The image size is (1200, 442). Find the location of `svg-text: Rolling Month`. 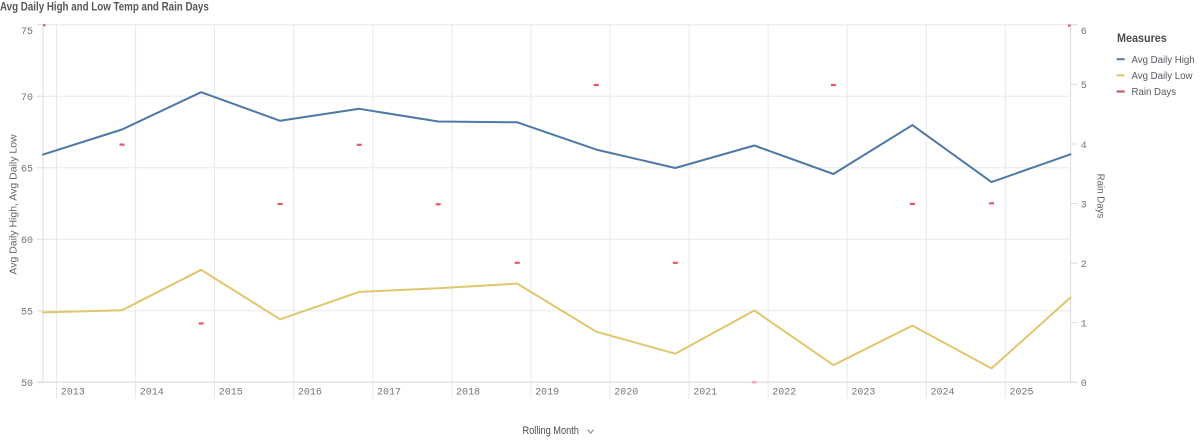

svg-text: Rolling Month is located at coordinates (551, 431).